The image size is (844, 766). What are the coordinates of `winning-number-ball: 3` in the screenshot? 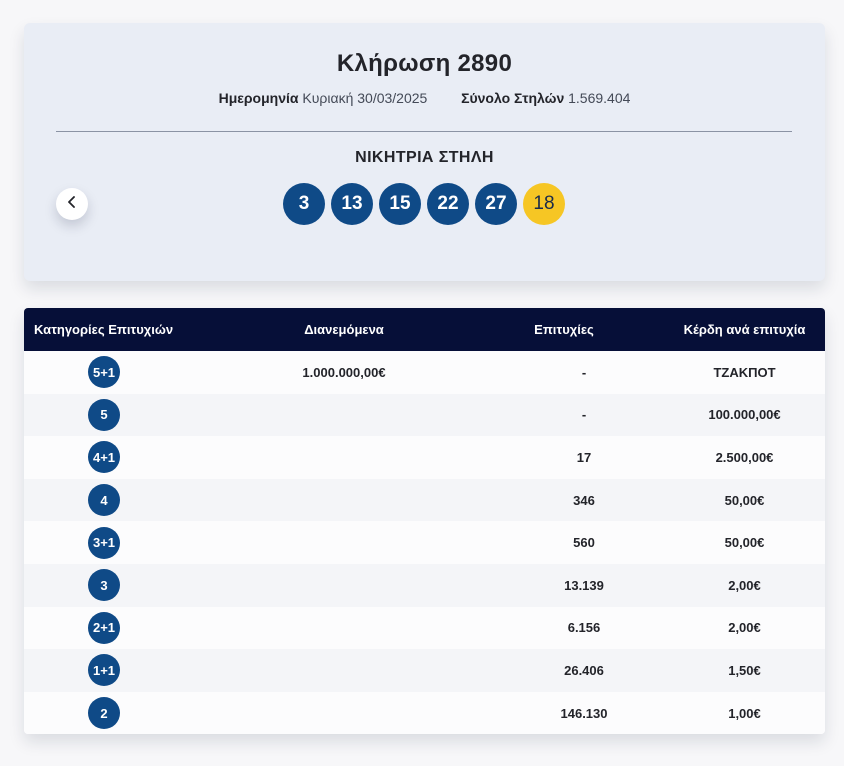 It's located at (304, 204).